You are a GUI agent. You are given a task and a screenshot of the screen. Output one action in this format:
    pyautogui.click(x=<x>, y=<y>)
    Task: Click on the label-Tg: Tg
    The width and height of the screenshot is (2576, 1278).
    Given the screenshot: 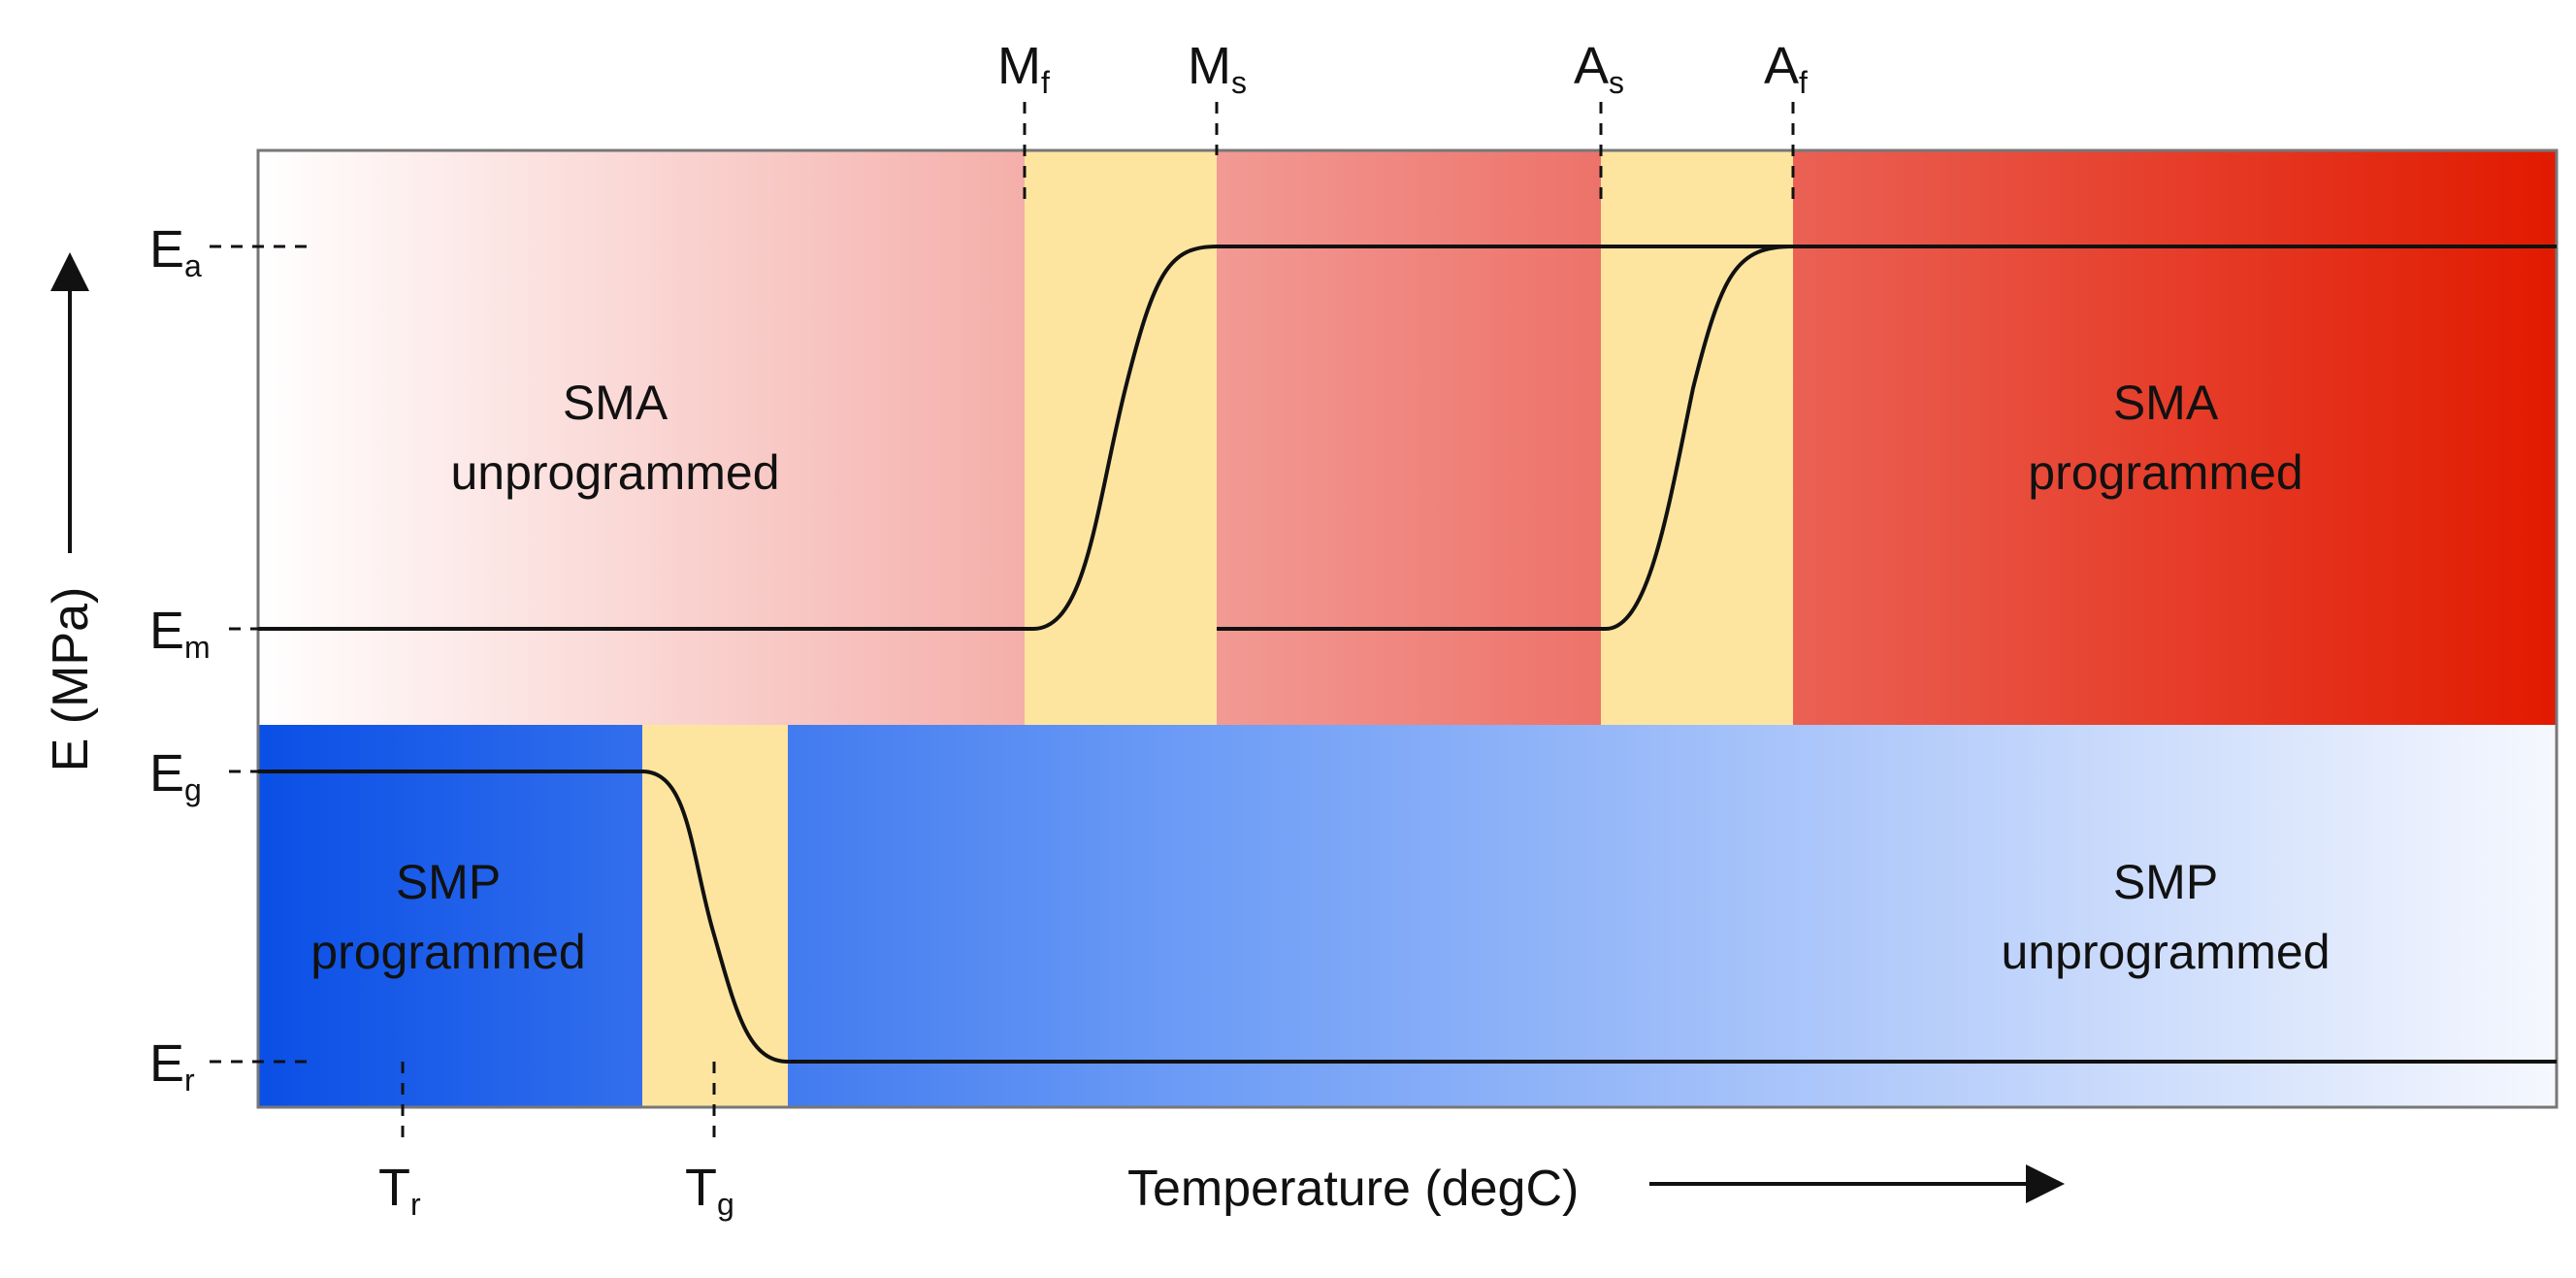 What is the action you would take?
    pyautogui.click(x=709, y=1190)
    